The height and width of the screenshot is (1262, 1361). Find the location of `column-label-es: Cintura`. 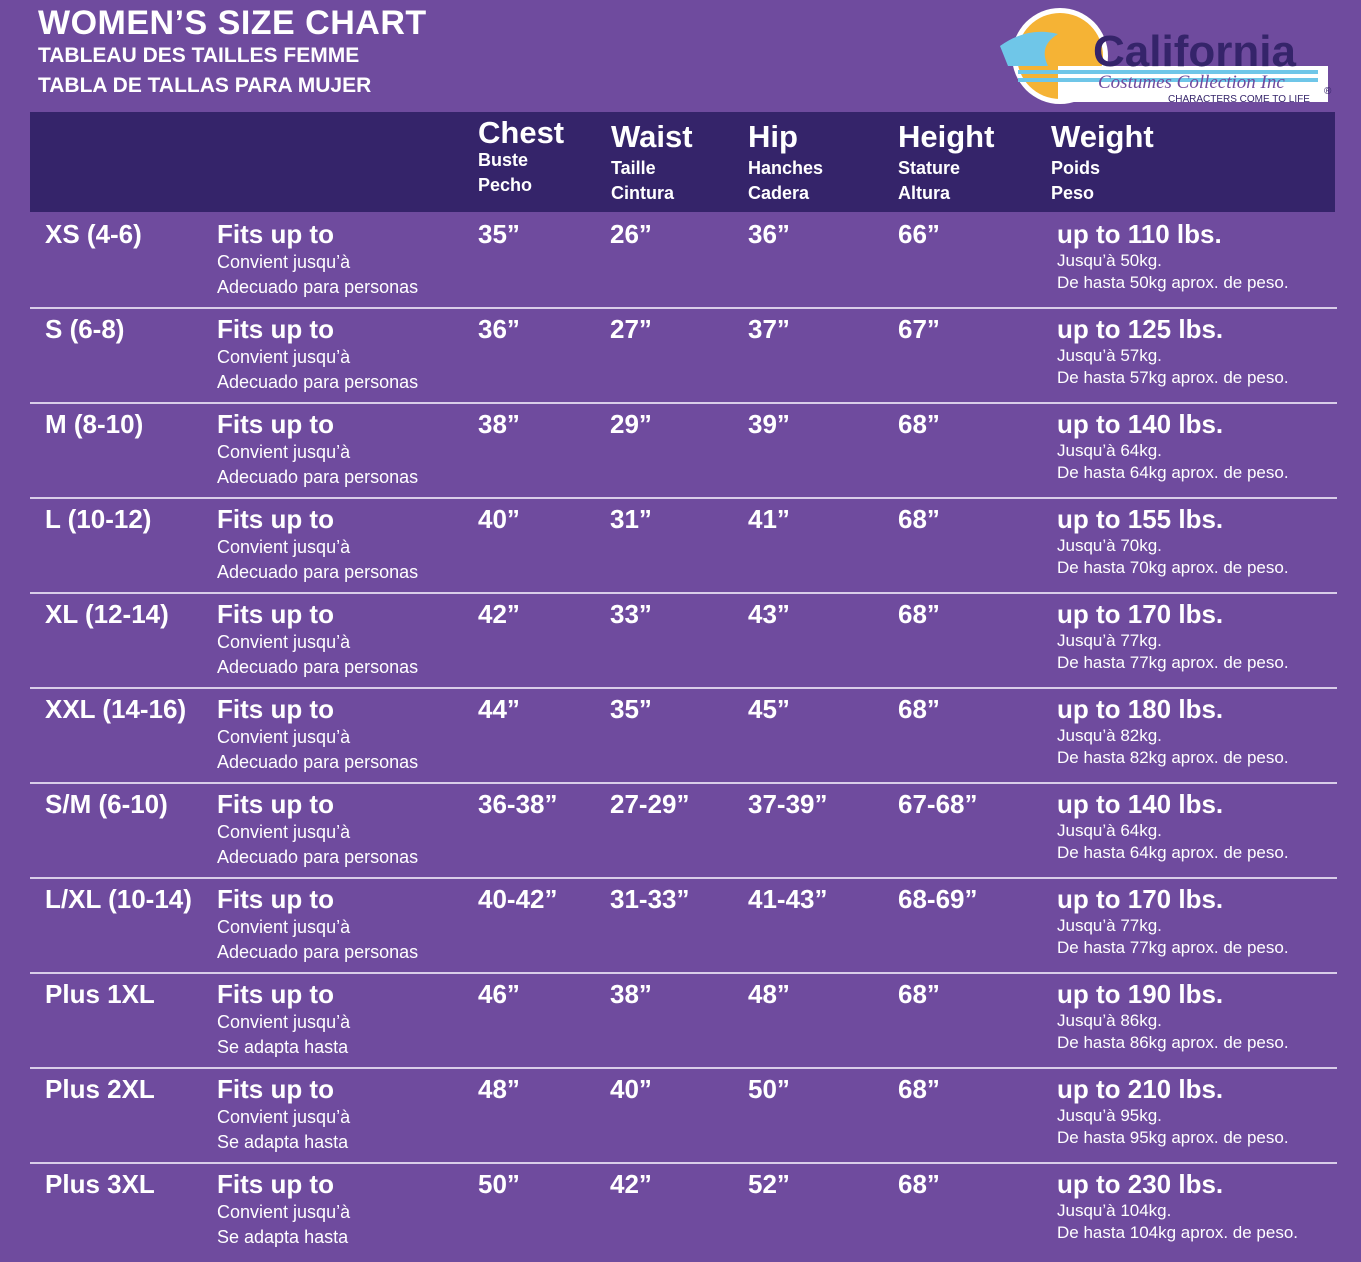

column-label-es: Cintura is located at coordinates (642, 193).